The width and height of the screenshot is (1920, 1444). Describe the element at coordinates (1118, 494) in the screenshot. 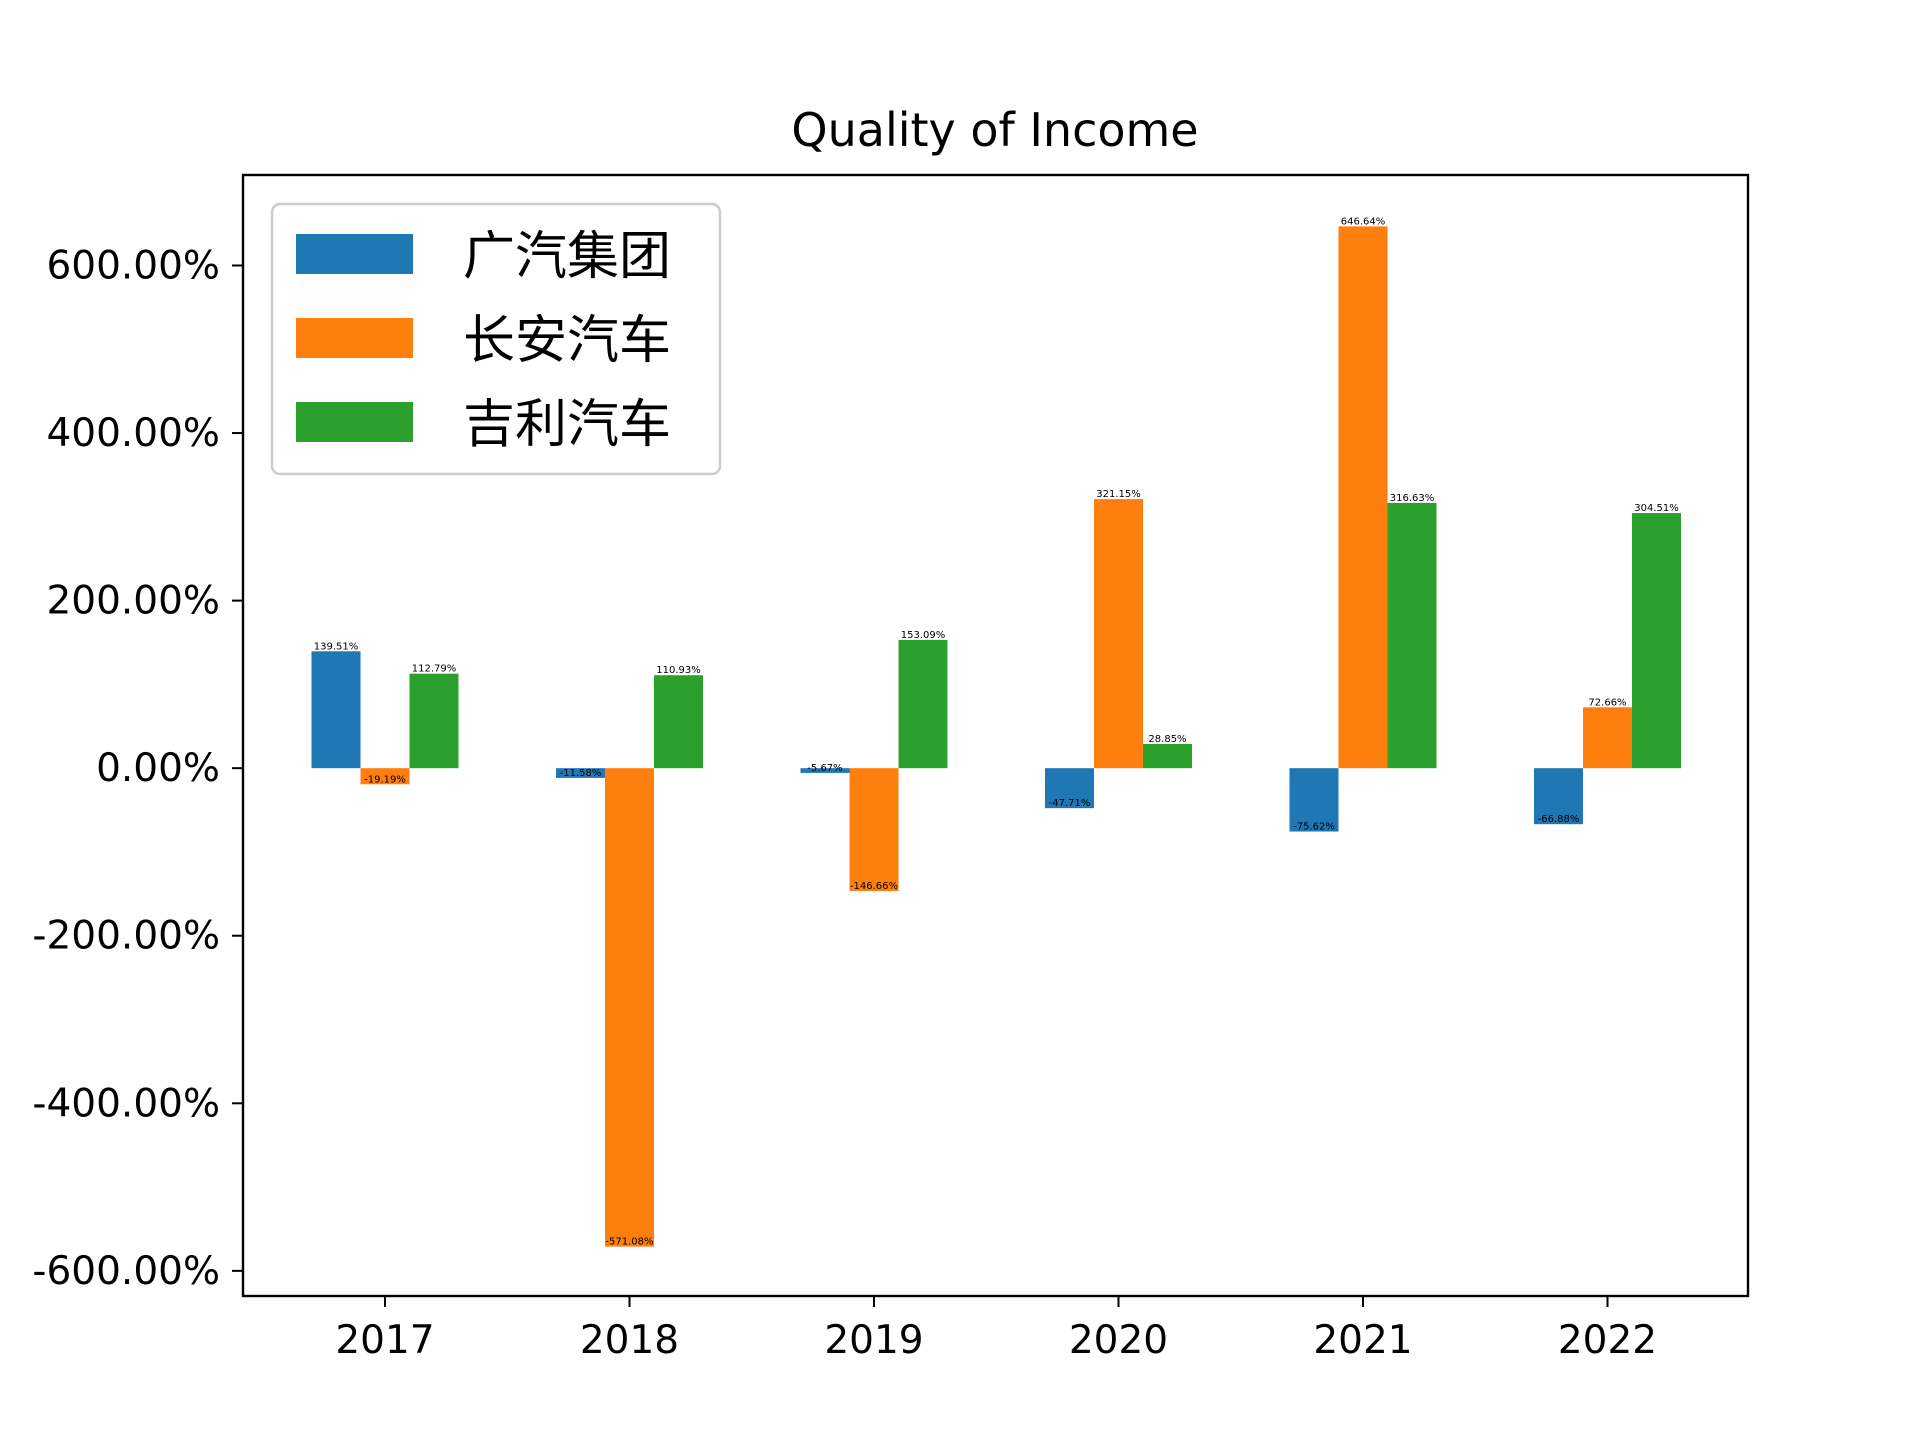

I see `data-label-2020-series-2: 321.15%` at that location.